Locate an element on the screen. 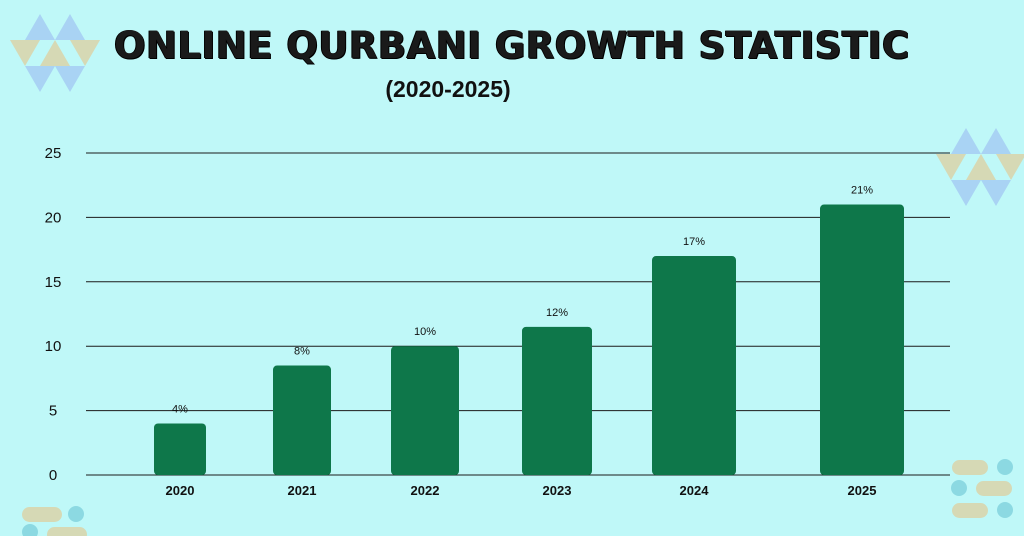 The width and height of the screenshot is (1024, 536). x-tick-label: 2020 is located at coordinates (180, 490).